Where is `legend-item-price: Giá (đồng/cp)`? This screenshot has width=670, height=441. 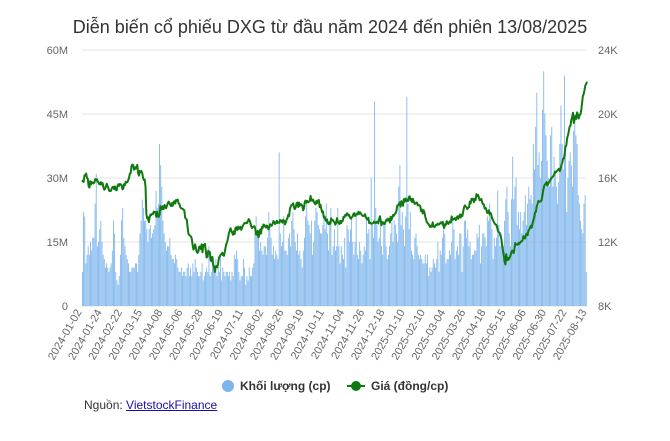
legend-item-price: Giá (đồng/cp) is located at coordinates (397, 386).